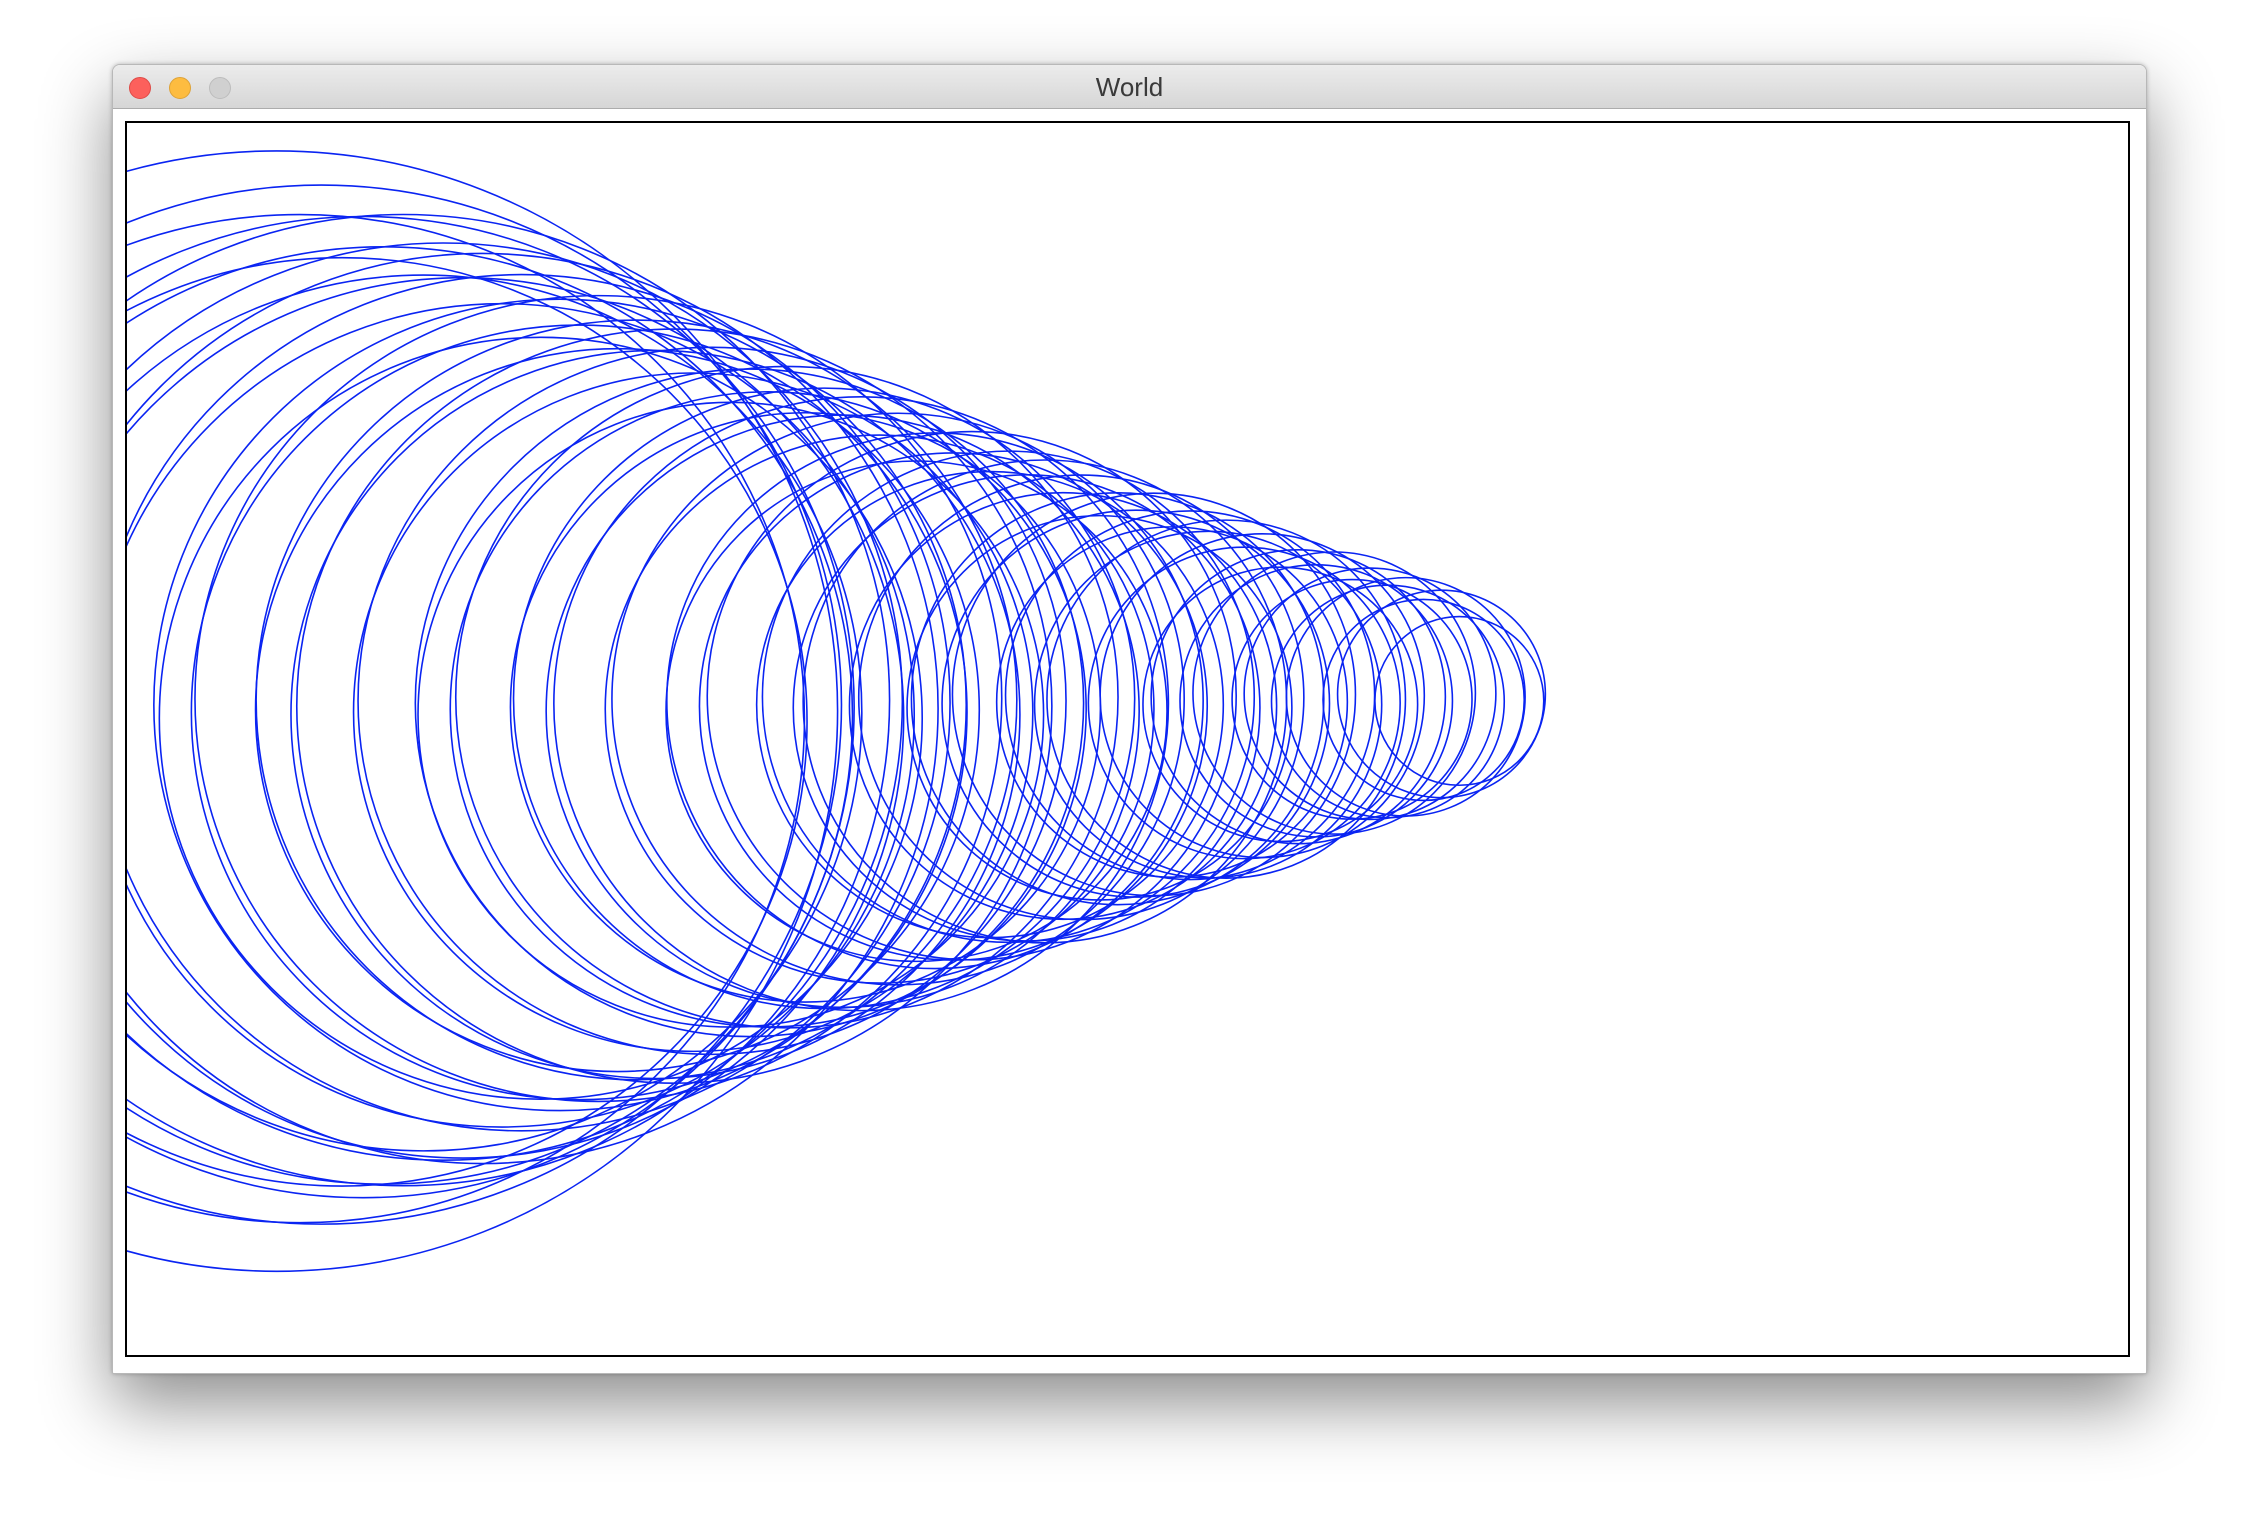  Describe the element at coordinates (140, 88) in the screenshot. I see `close-window-icon` at that location.